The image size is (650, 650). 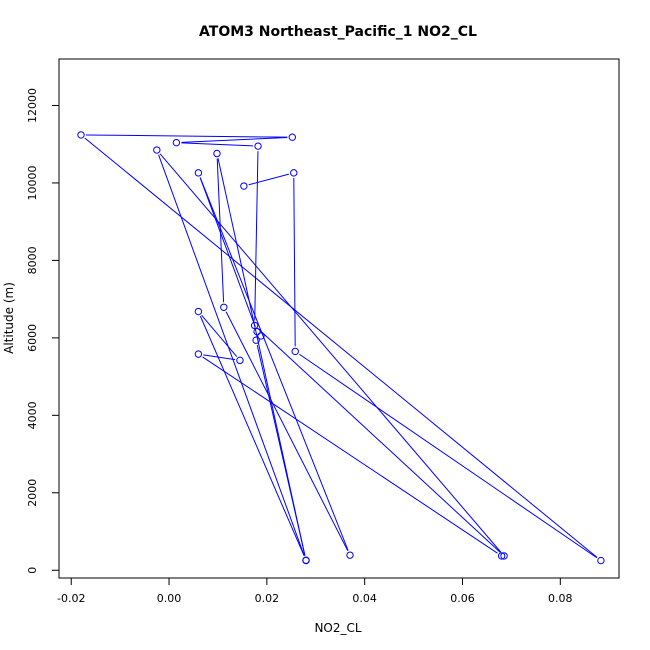 I want to click on y-tick-label: 6000, so click(x=32, y=338).